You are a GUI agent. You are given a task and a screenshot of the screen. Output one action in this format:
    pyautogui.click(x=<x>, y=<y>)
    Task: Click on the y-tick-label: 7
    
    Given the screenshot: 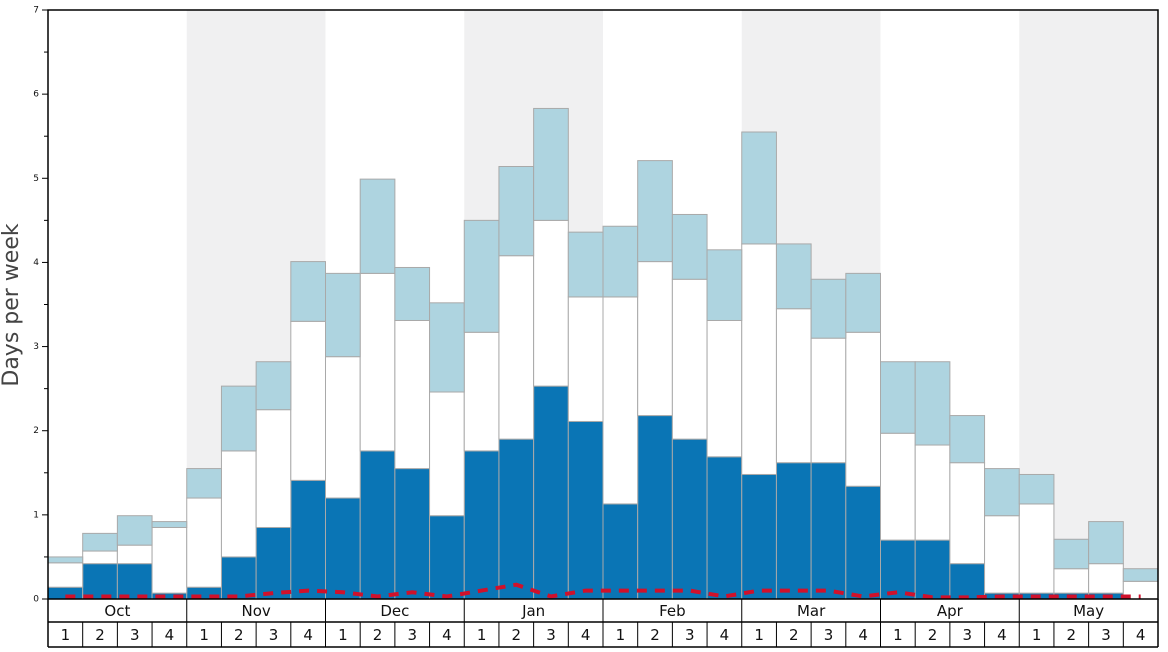 What is the action you would take?
    pyautogui.click(x=36, y=11)
    